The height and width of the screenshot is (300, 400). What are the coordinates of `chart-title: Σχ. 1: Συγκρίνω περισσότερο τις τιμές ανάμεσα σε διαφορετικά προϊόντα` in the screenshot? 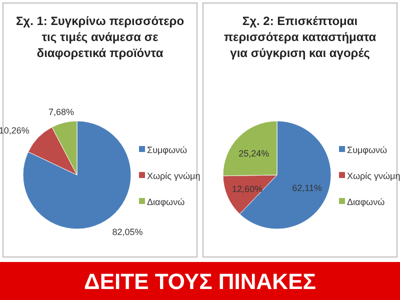 It's located at (100, 37).